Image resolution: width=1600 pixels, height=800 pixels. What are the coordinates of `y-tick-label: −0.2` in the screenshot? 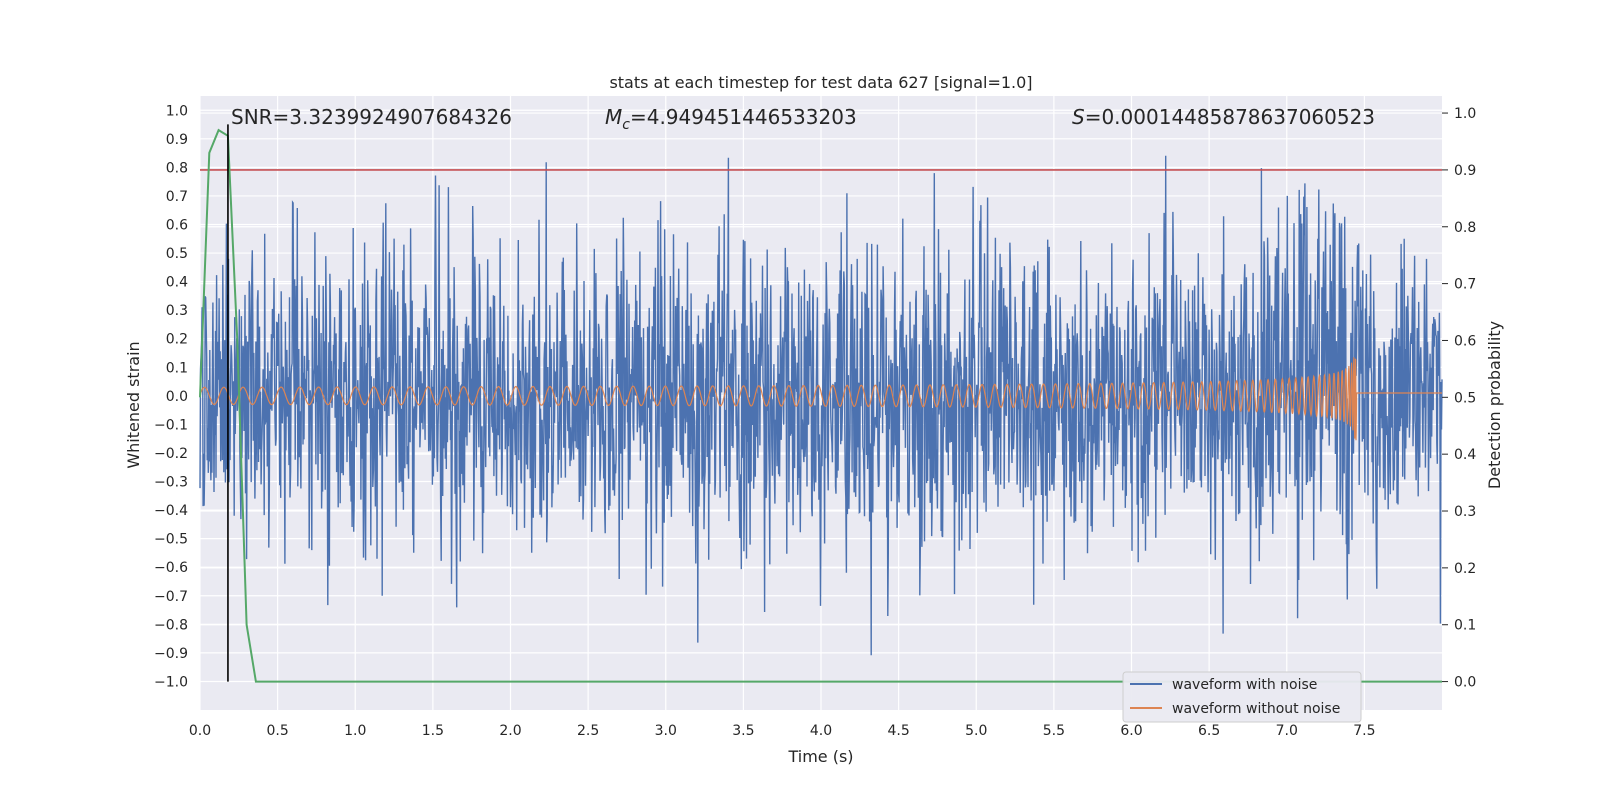 It's located at (171, 454).